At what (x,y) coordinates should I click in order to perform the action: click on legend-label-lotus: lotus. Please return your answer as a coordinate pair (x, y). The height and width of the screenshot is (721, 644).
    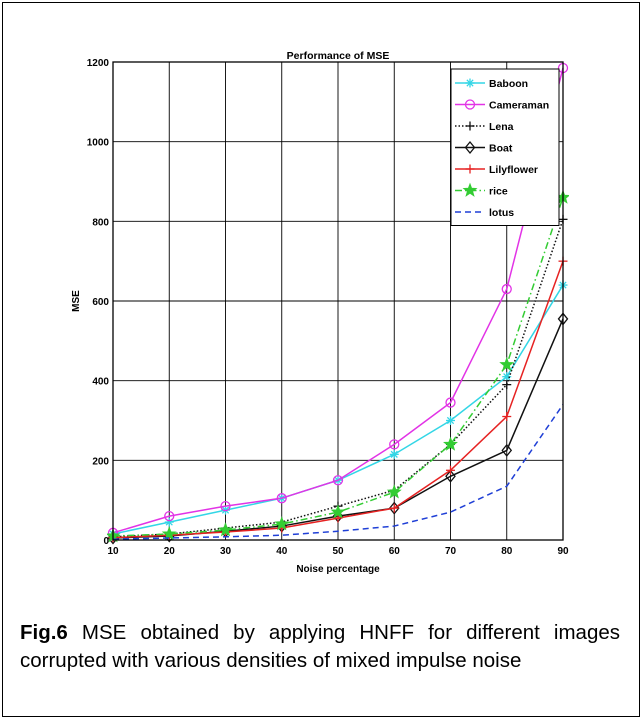
    Looking at the image, I should click on (501, 213).